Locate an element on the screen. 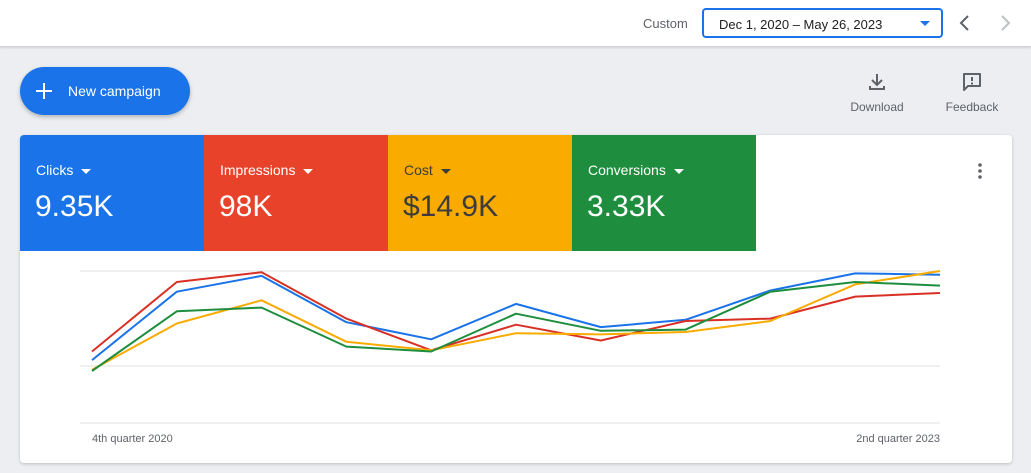 Image resolution: width=1031 pixels, height=473 pixels. plus-icon is located at coordinates (44, 91).